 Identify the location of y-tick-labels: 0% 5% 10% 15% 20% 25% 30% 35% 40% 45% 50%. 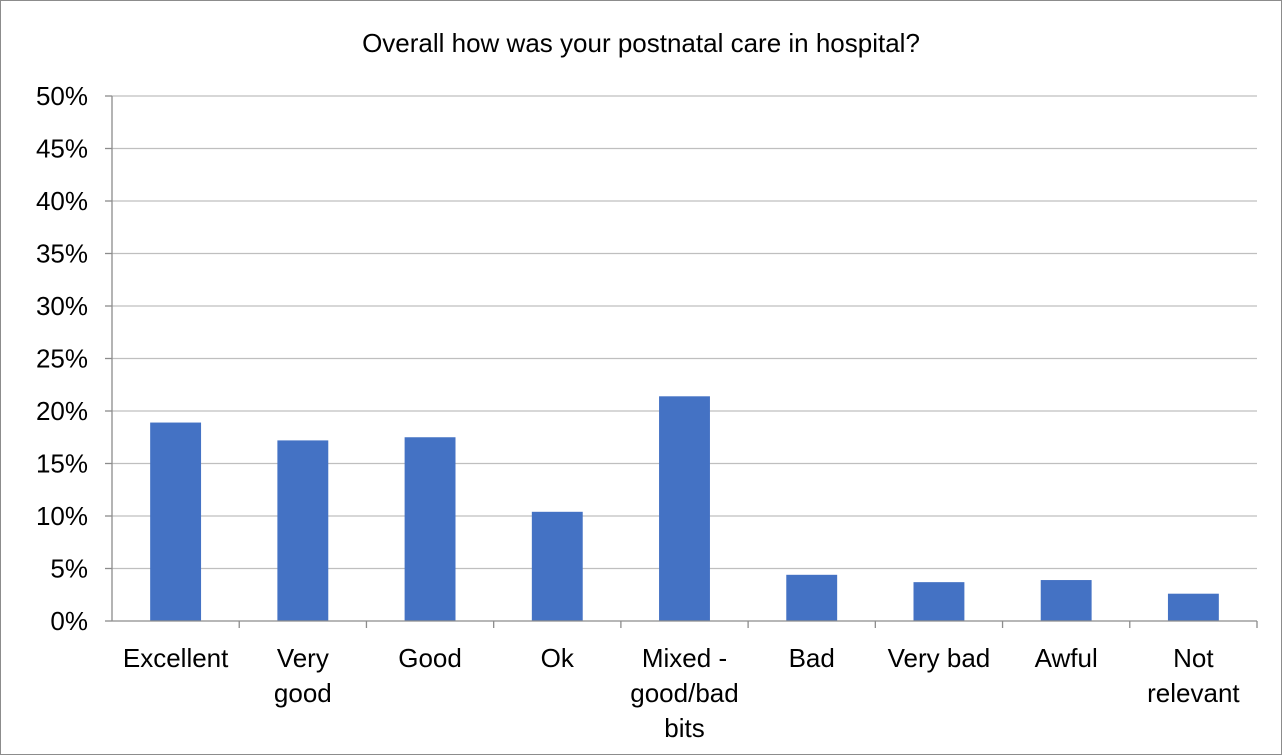
(62, 358).